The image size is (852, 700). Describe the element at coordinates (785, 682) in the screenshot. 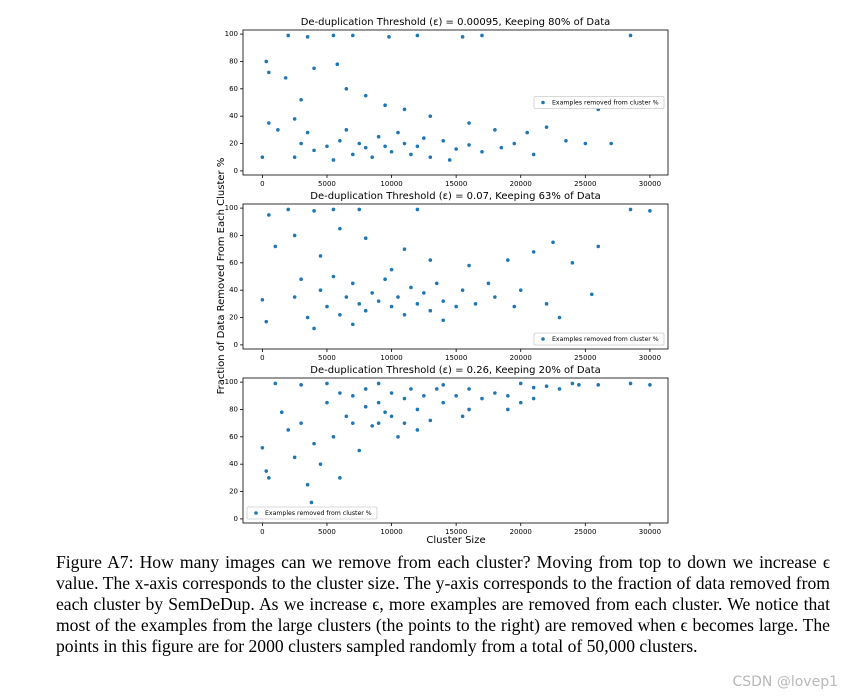

I see `watermark: CSDN @lovep1` at that location.